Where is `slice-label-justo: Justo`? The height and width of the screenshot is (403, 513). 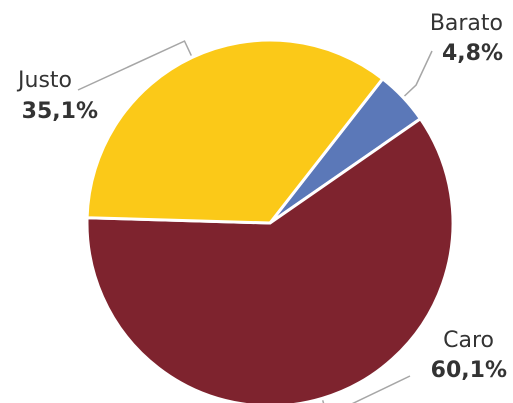 slice-label-justo: Justo is located at coordinates (44, 80).